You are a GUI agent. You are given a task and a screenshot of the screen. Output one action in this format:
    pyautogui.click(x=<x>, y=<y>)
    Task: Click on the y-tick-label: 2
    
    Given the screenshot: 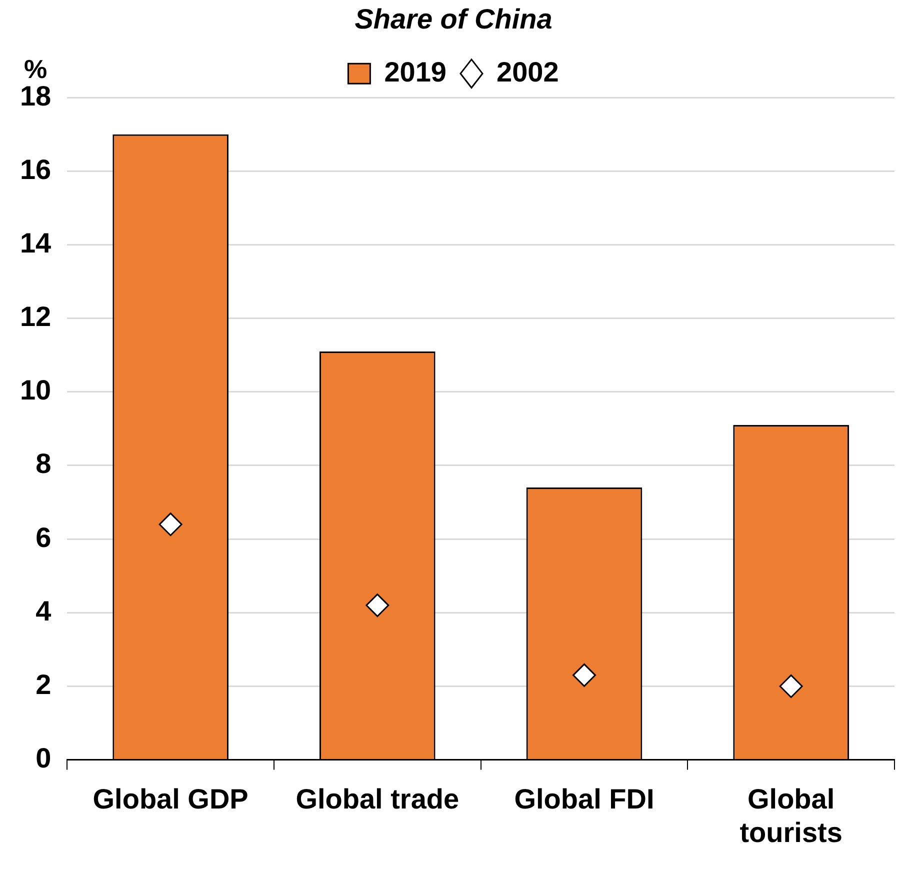 What is the action you would take?
    pyautogui.click(x=44, y=684)
    